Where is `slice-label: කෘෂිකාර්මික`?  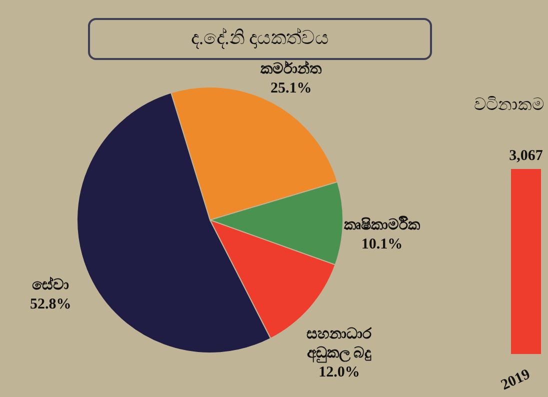
slice-label: කෘෂිකාර්මික is located at coordinates (382, 225).